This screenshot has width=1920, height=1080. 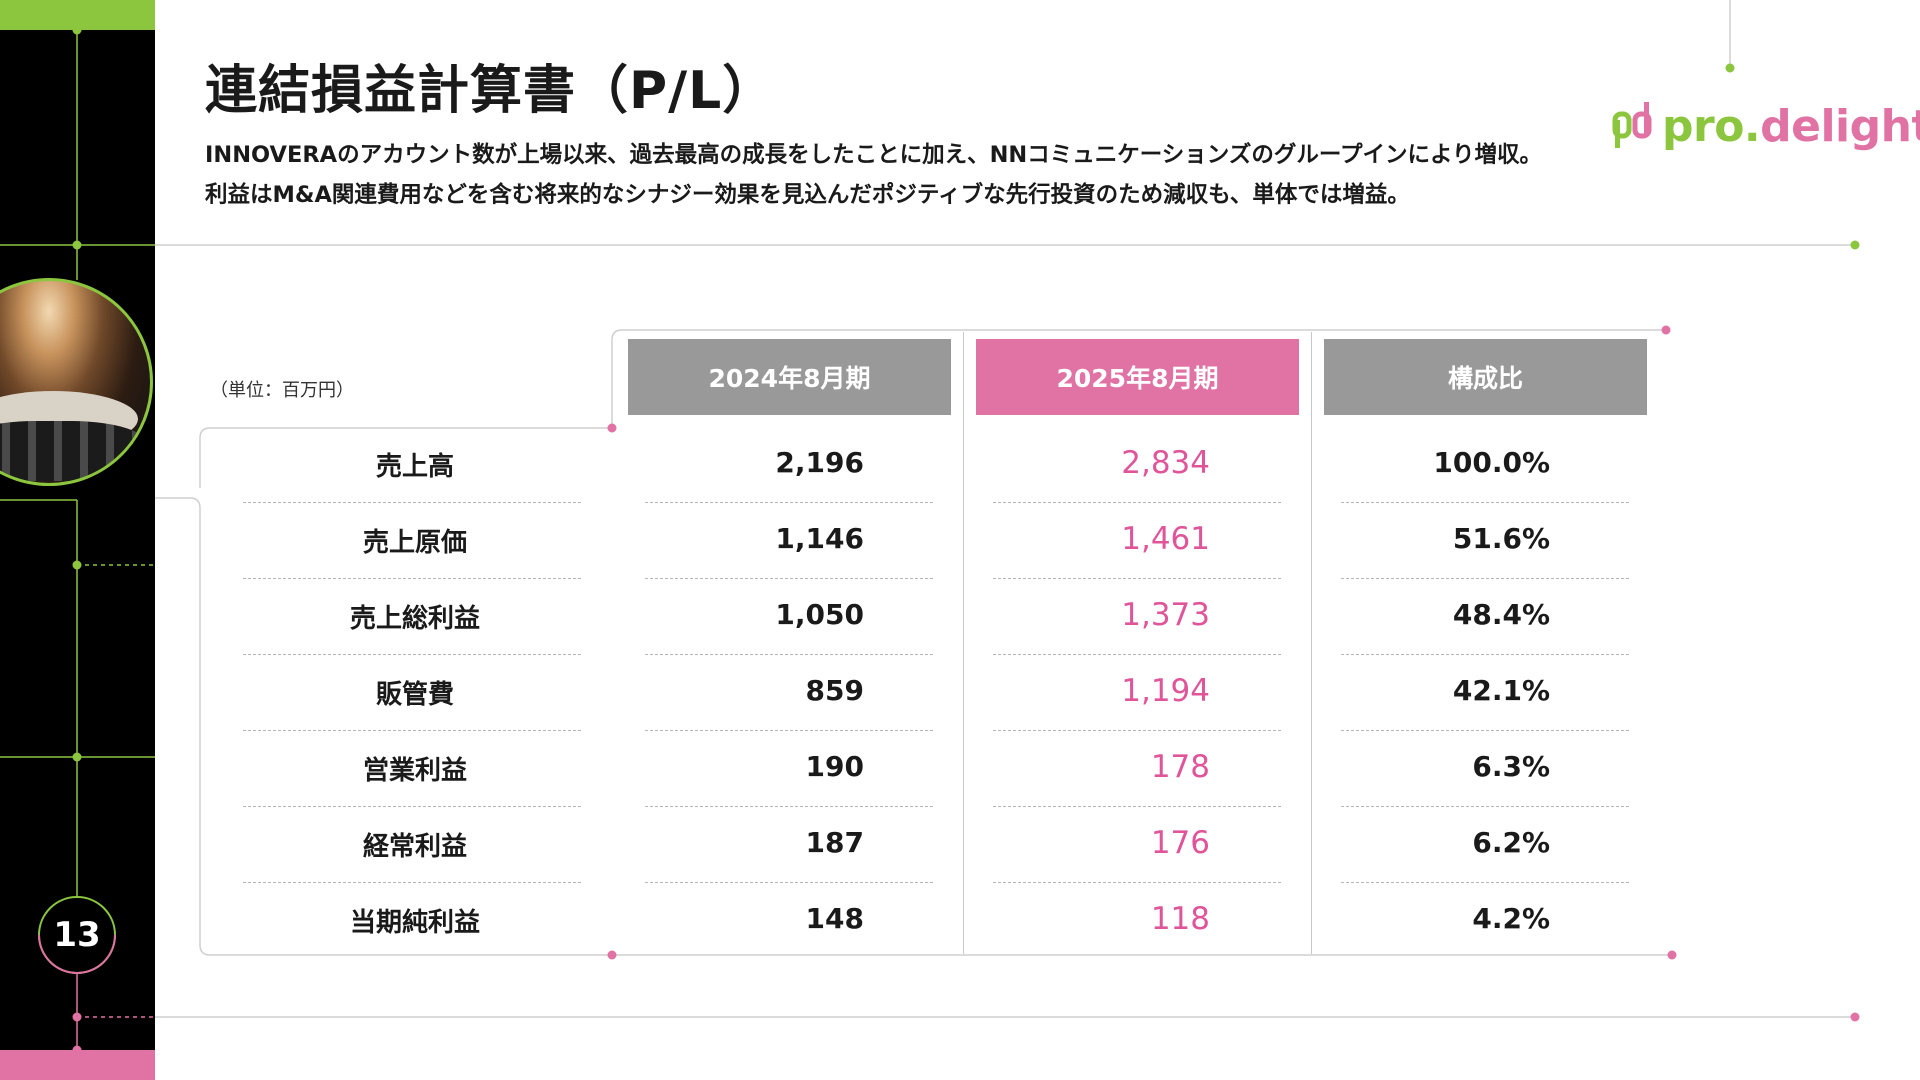 I want to click on company-logo: pro.delight, so click(x=1766, y=126).